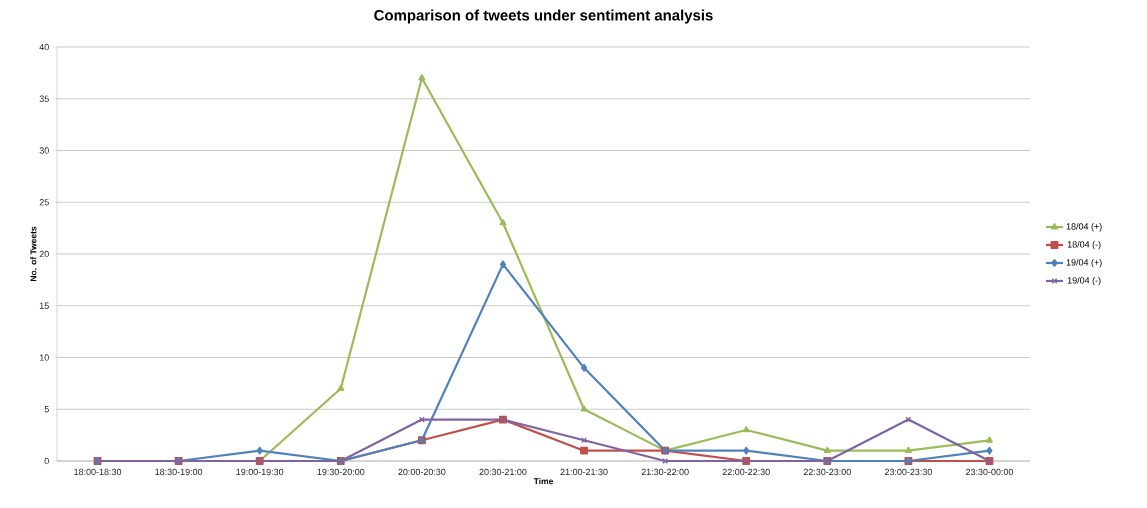 The image size is (1147, 508). What do you see at coordinates (33, 254) in the screenshot?
I see `y-axis-title: No. of Tweets` at bounding box center [33, 254].